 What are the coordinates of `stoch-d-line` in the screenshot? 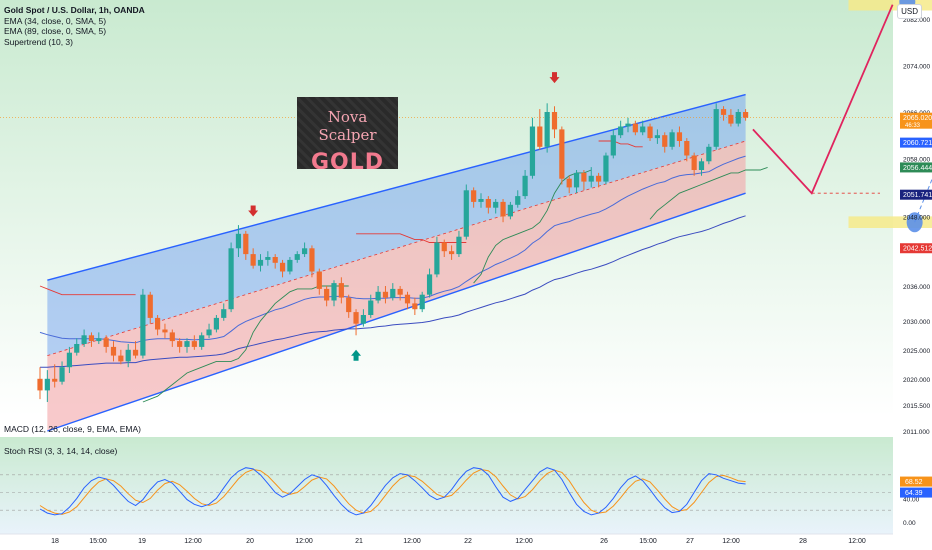 It's located at (392, 491).